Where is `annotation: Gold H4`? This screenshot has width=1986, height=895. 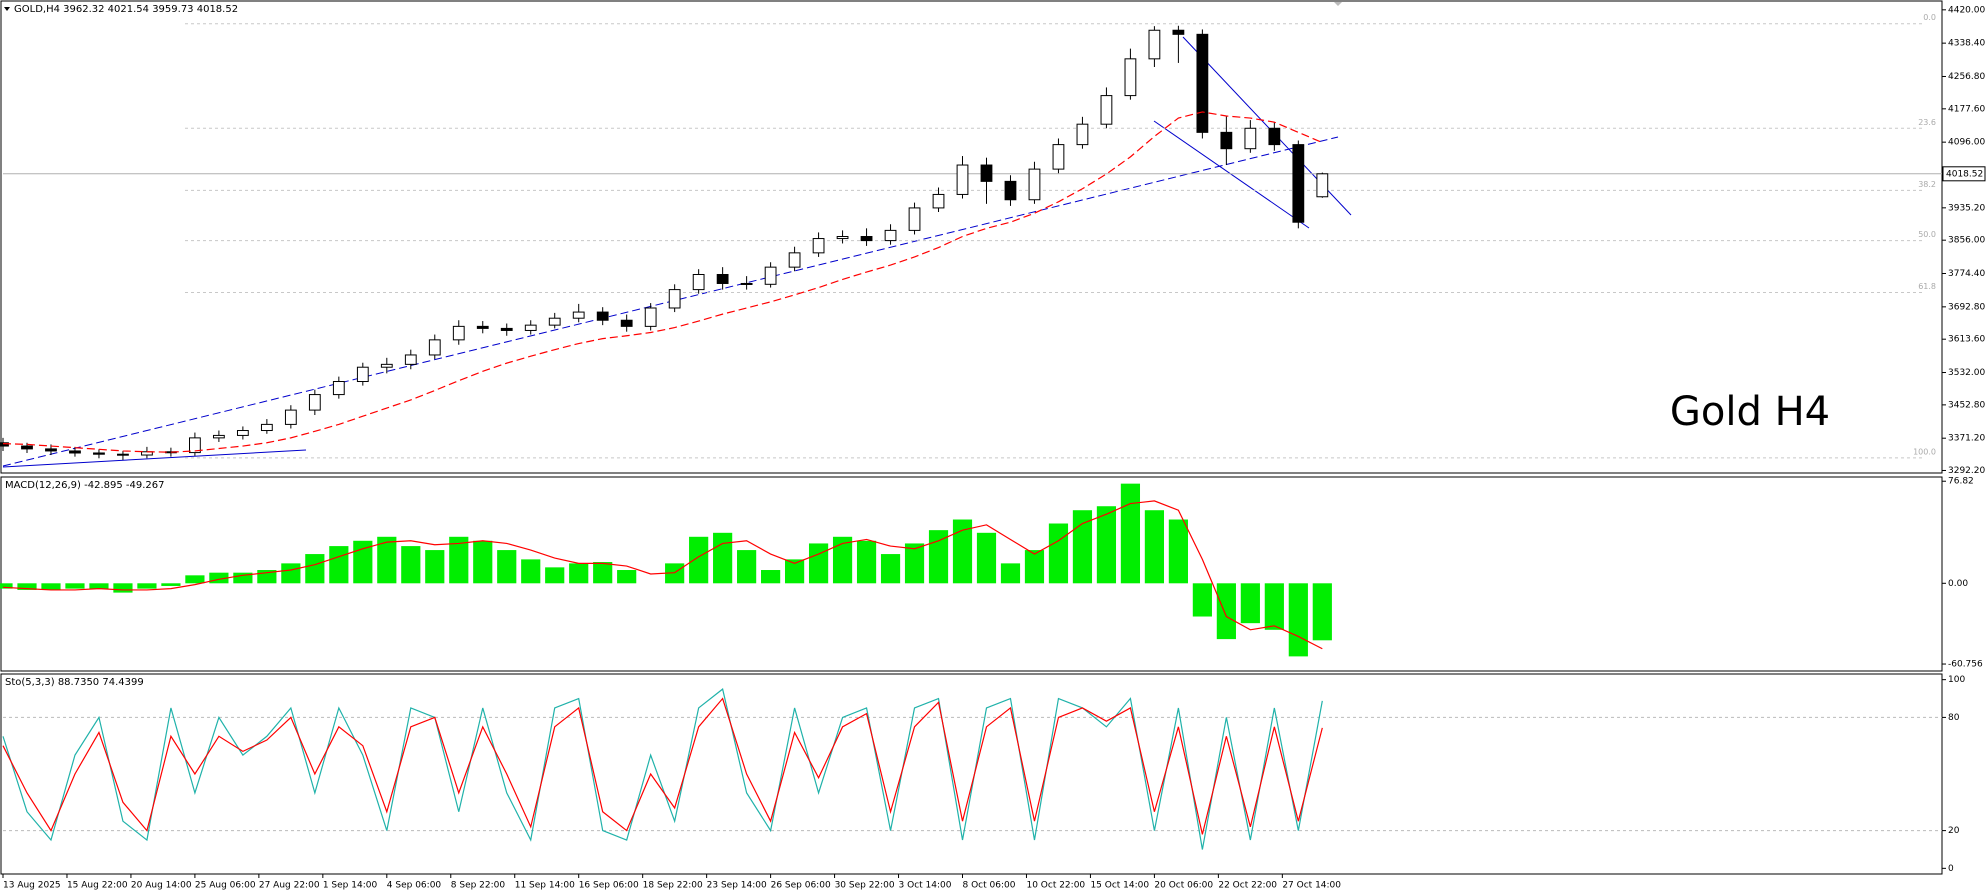 annotation: Gold H4 is located at coordinates (1750, 412).